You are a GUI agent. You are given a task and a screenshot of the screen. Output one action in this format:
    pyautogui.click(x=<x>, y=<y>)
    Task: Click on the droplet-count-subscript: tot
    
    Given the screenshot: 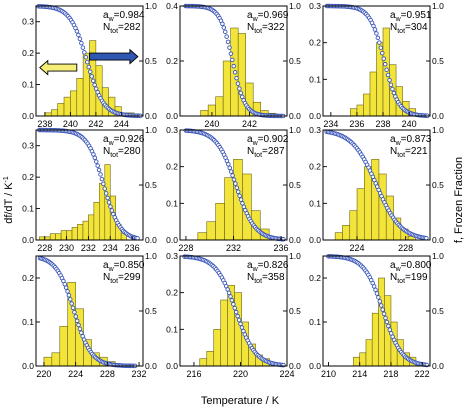 What is the action you would take?
    pyautogui.click(x=401, y=155)
    